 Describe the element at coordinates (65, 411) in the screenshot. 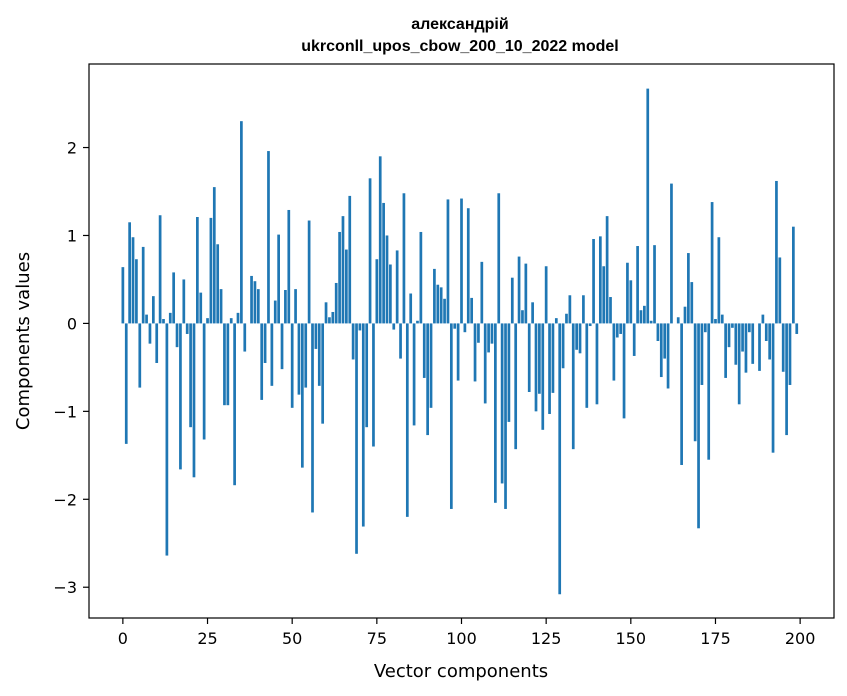

I see `y-tick-label: −1` at that location.